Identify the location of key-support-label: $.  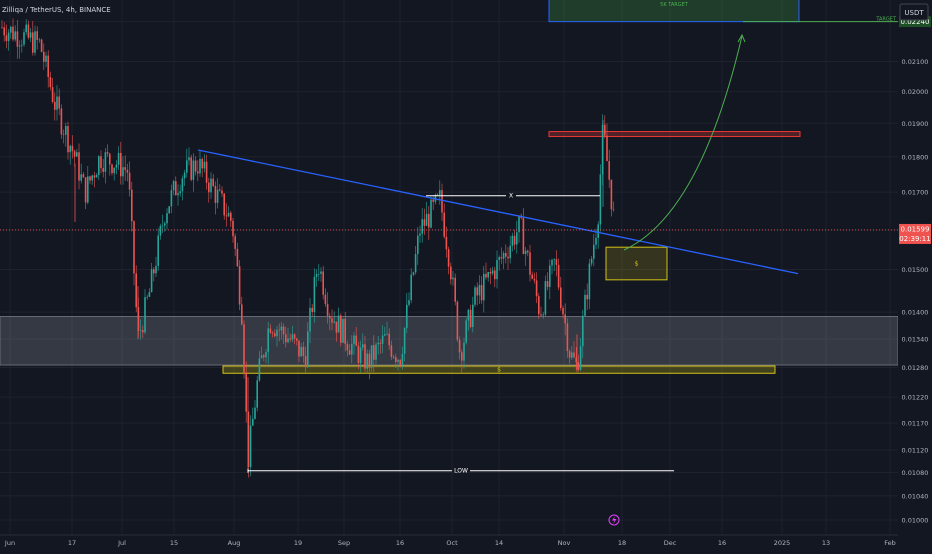
(499, 370).